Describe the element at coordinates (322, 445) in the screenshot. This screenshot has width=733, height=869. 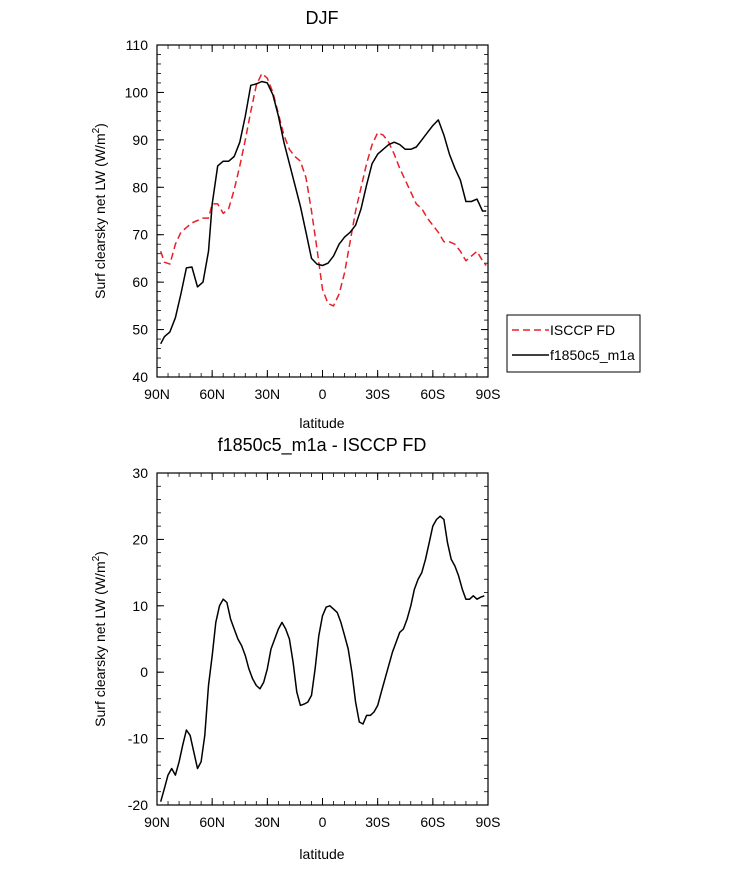
I see `bottom-chart-title: f1850c5_m1a - ISCCP FD` at that location.